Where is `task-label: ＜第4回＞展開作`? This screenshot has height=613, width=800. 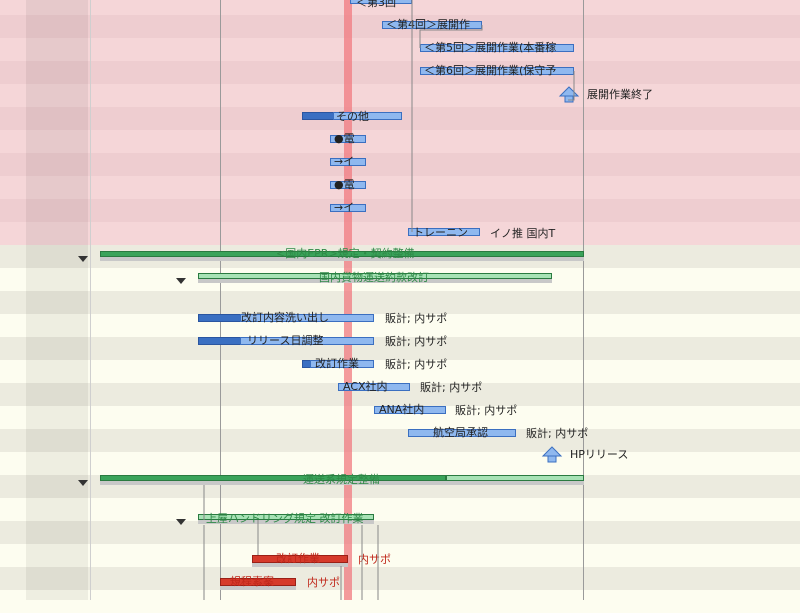 task-label: ＜第4回＞展開作 is located at coordinates (428, 24).